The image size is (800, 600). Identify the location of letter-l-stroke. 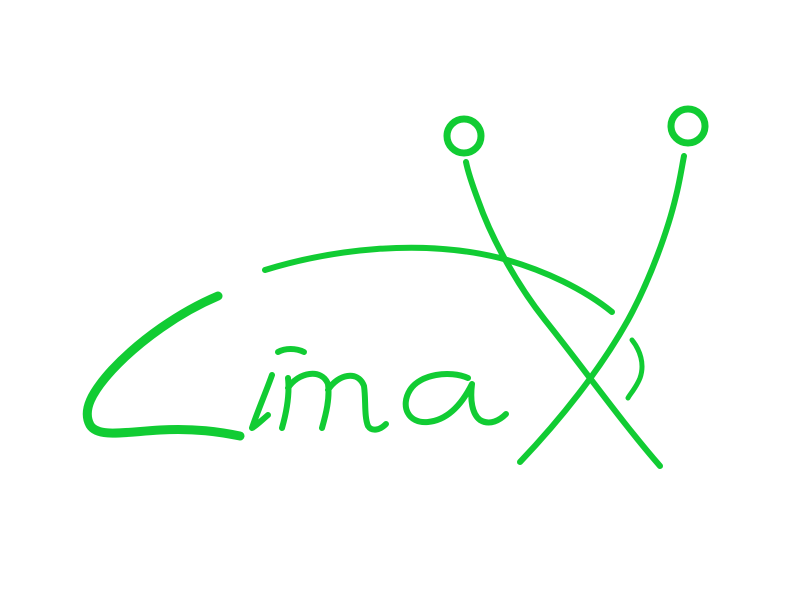
(163, 366).